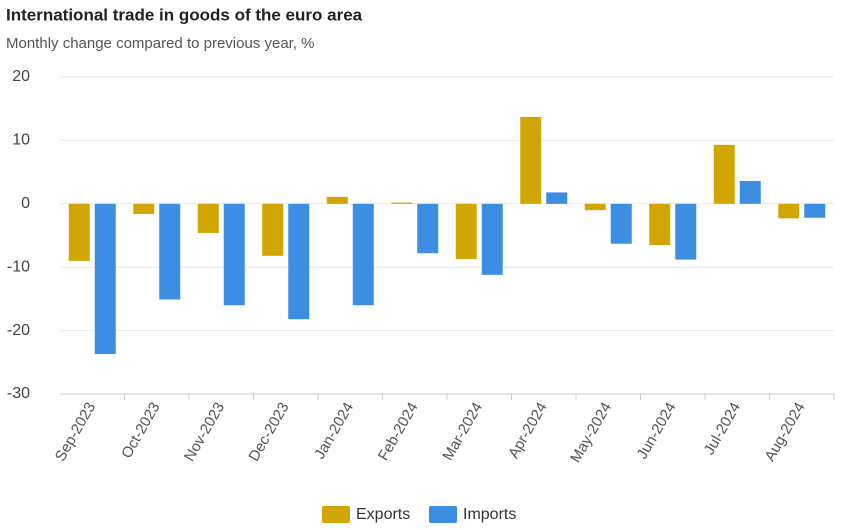  Describe the element at coordinates (591, 432) in the screenshot. I see `x-tick-label: May-2024` at that location.